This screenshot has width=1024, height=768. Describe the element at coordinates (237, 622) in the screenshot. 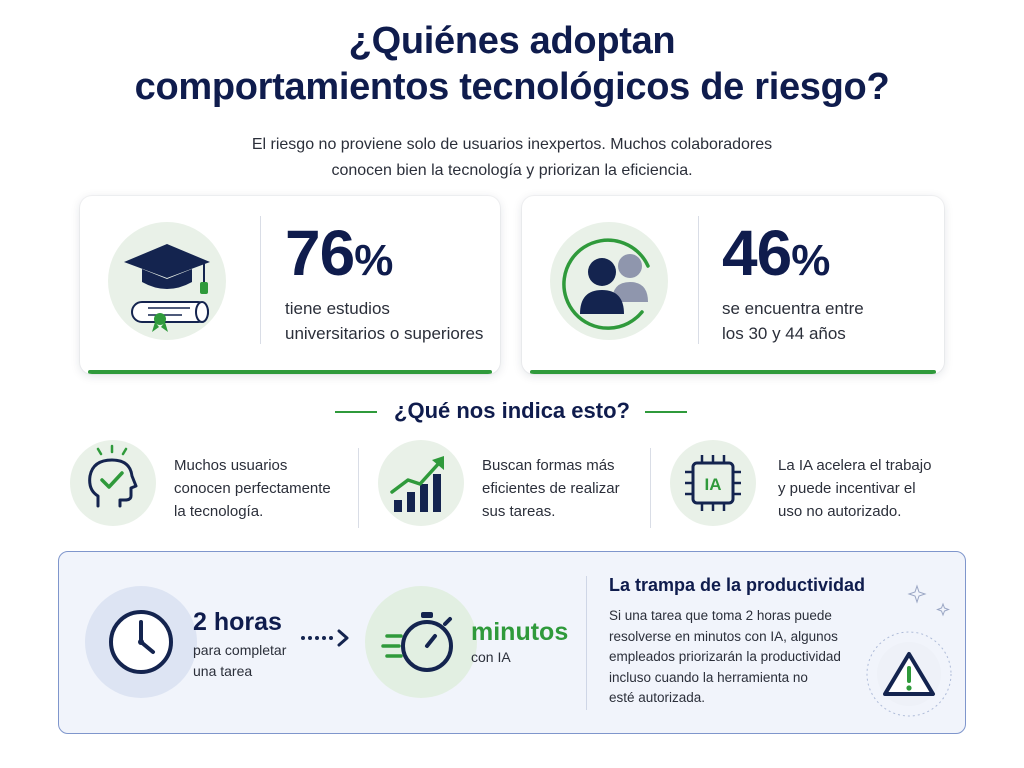

I see `hours-value: 2 horas` at that location.